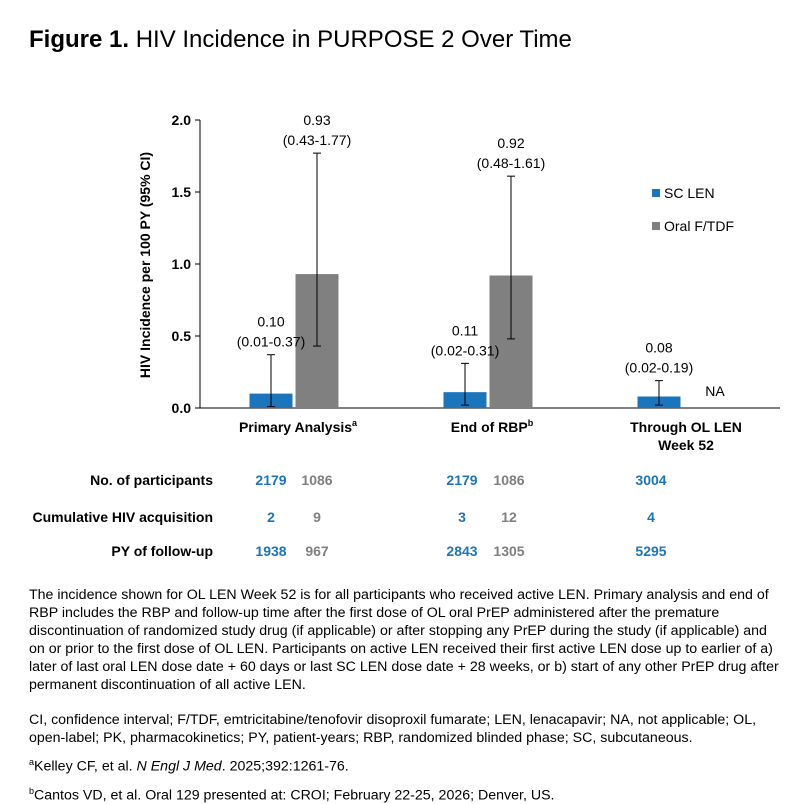 The height and width of the screenshot is (804, 800). Describe the element at coordinates (492, 426) in the screenshot. I see `category-label: End of RBPb` at that location.